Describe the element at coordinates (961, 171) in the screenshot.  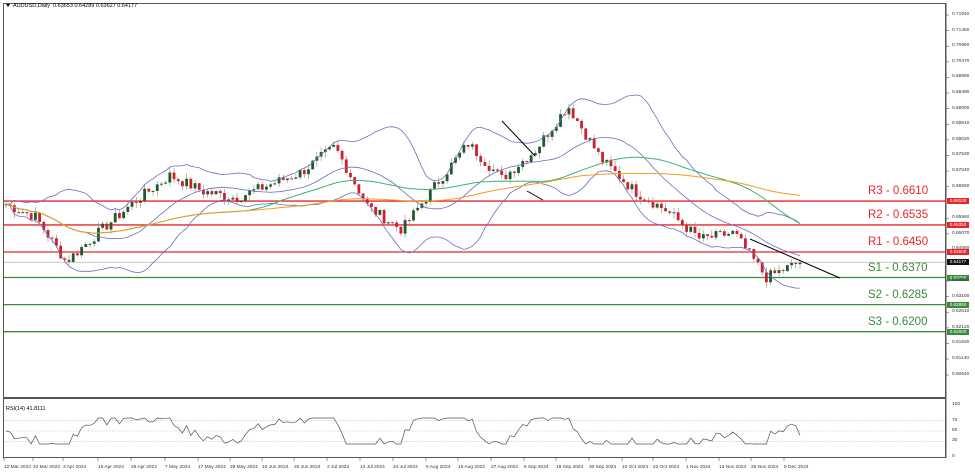
I see `y-tick: 0.67040` at that location.